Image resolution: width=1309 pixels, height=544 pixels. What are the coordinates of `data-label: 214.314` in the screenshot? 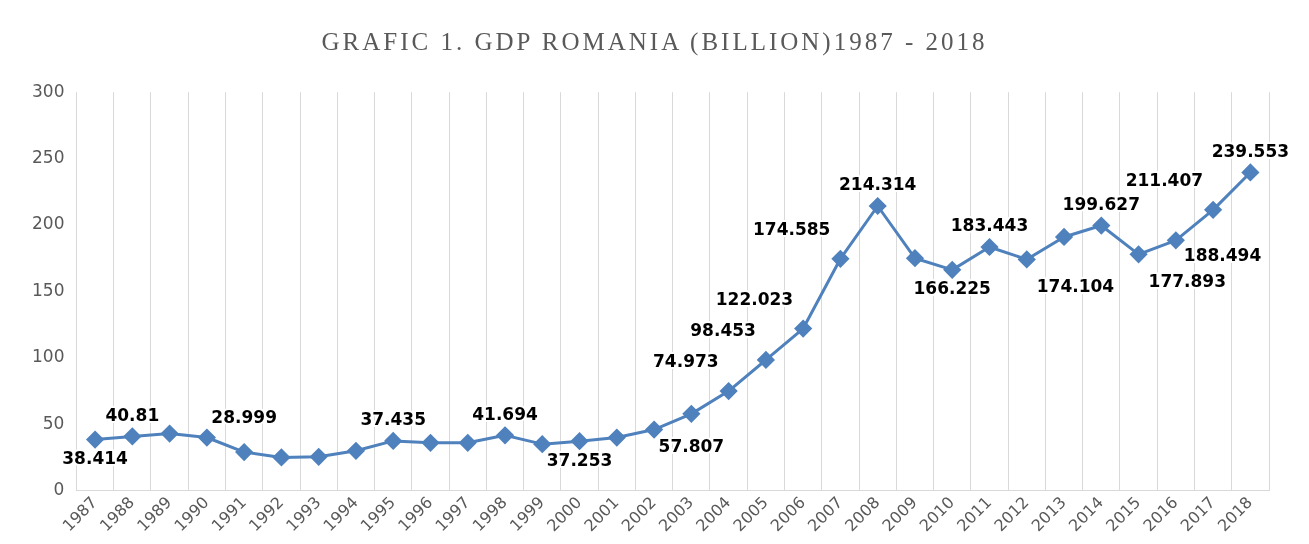 It's located at (877, 184).